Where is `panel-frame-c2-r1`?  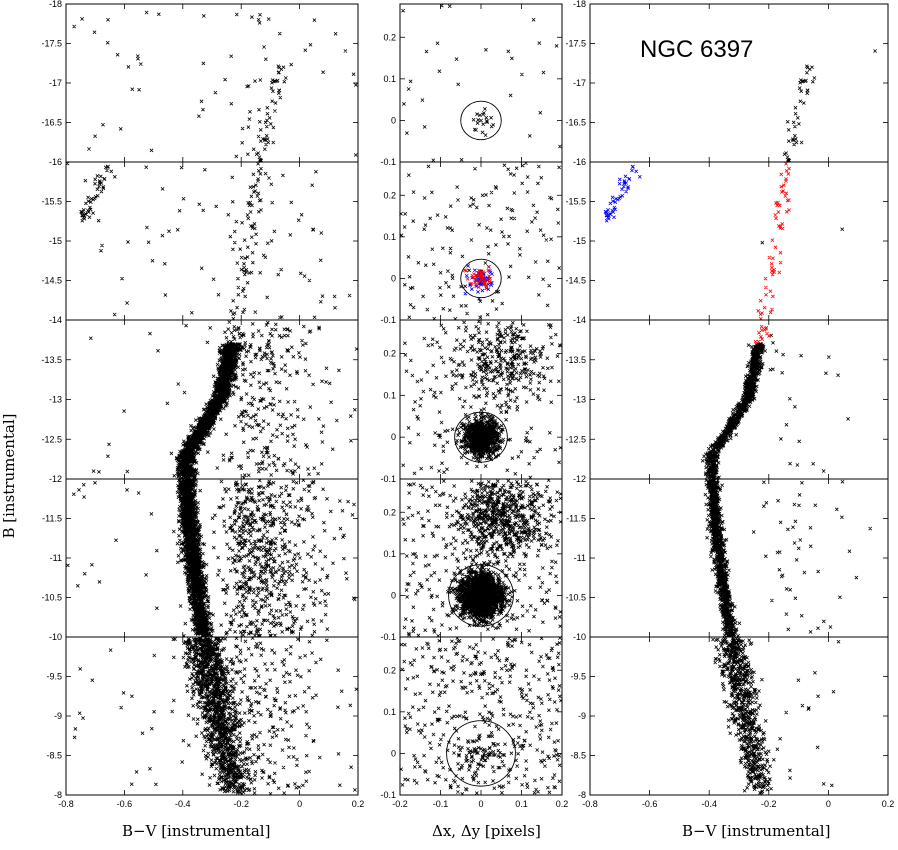
panel-frame-c2-r1 is located at coordinates (739, 241).